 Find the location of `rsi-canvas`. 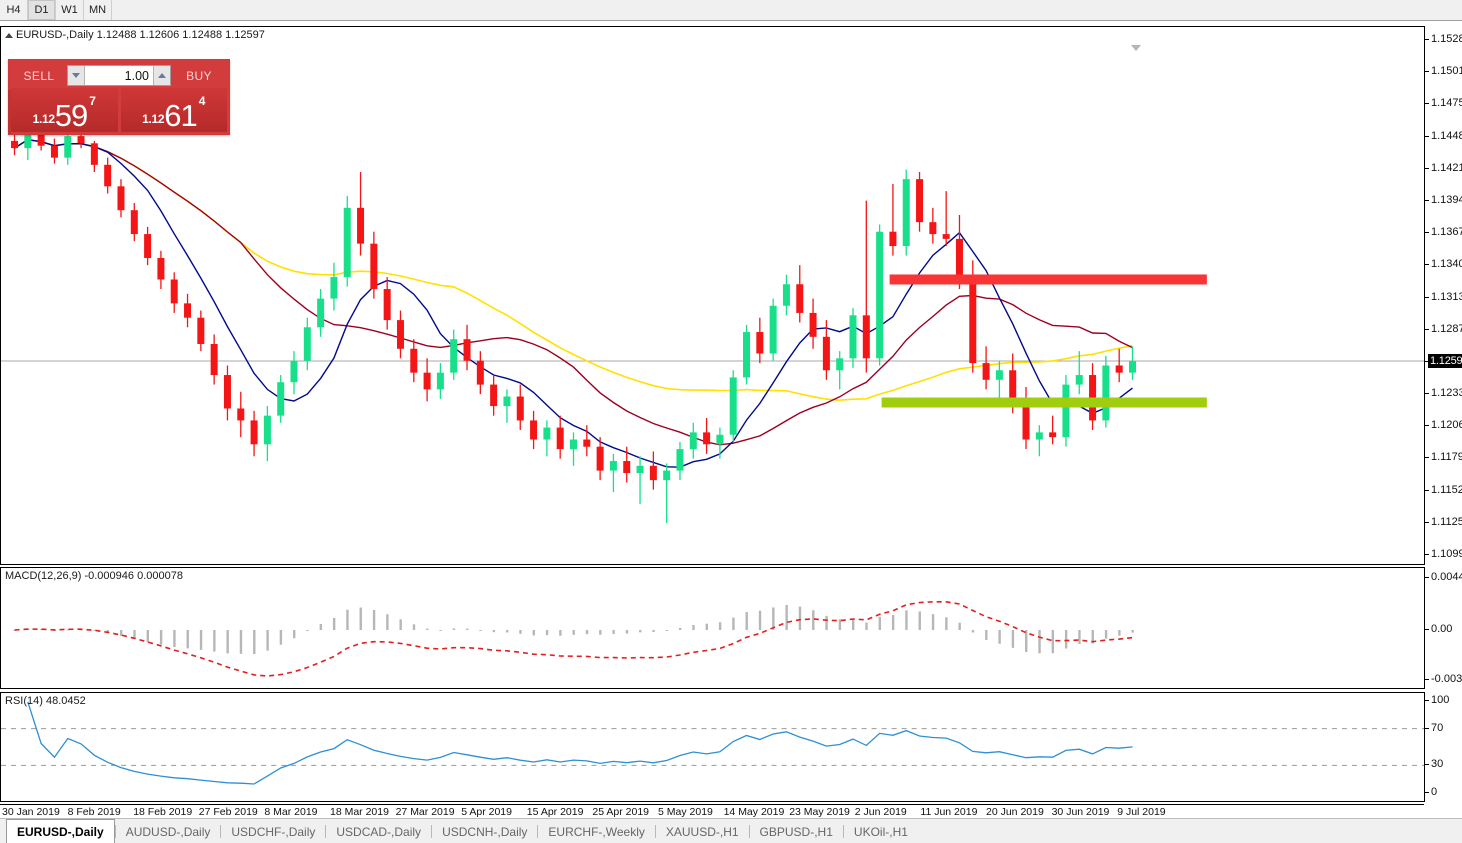

rsi-canvas is located at coordinates (712, 743).